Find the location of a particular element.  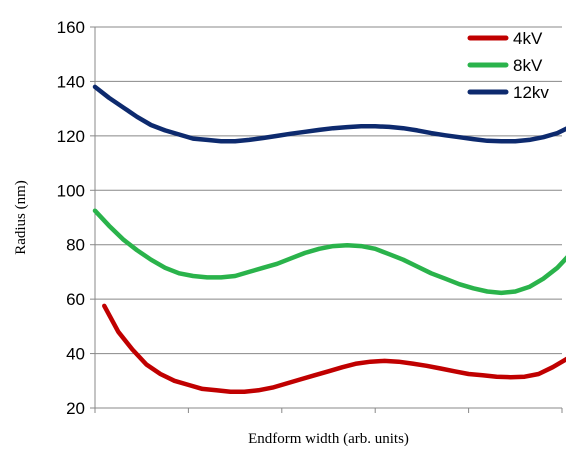

y-tick-label: 80 is located at coordinates (75, 245).